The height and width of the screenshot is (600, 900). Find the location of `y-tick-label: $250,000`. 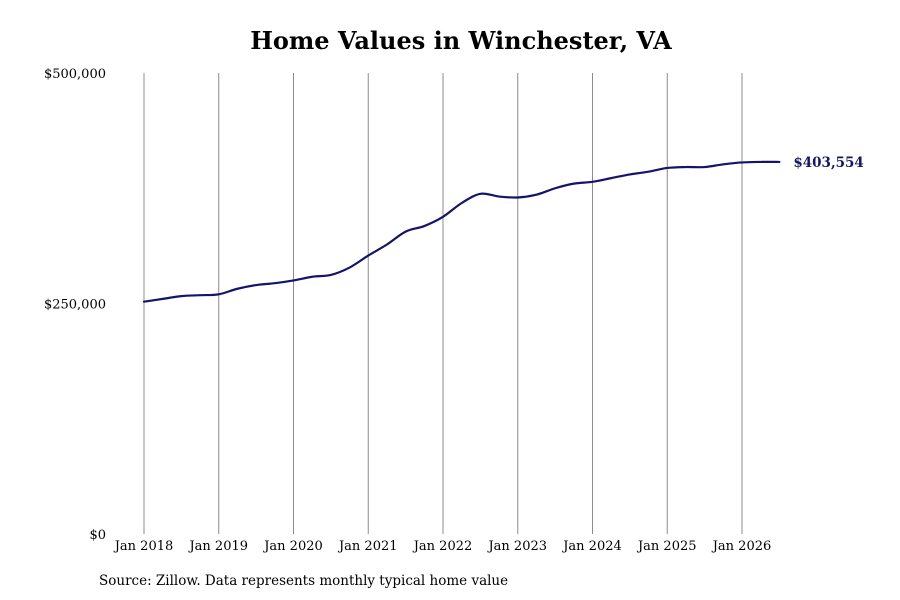

y-tick-label: $250,000 is located at coordinates (75, 305).